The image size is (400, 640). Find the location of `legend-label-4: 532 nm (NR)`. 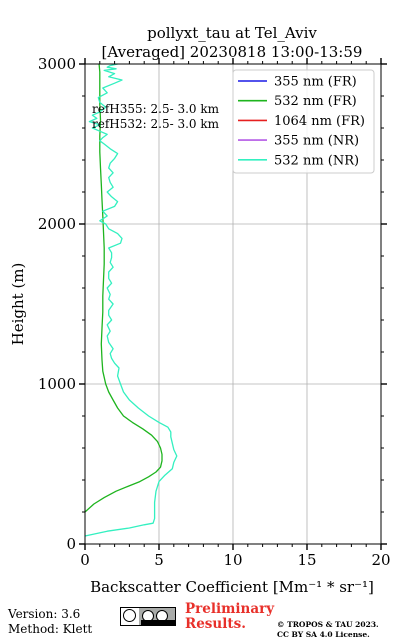

legend-label-4: 532 nm (NR) is located at coordinates (316, 160).